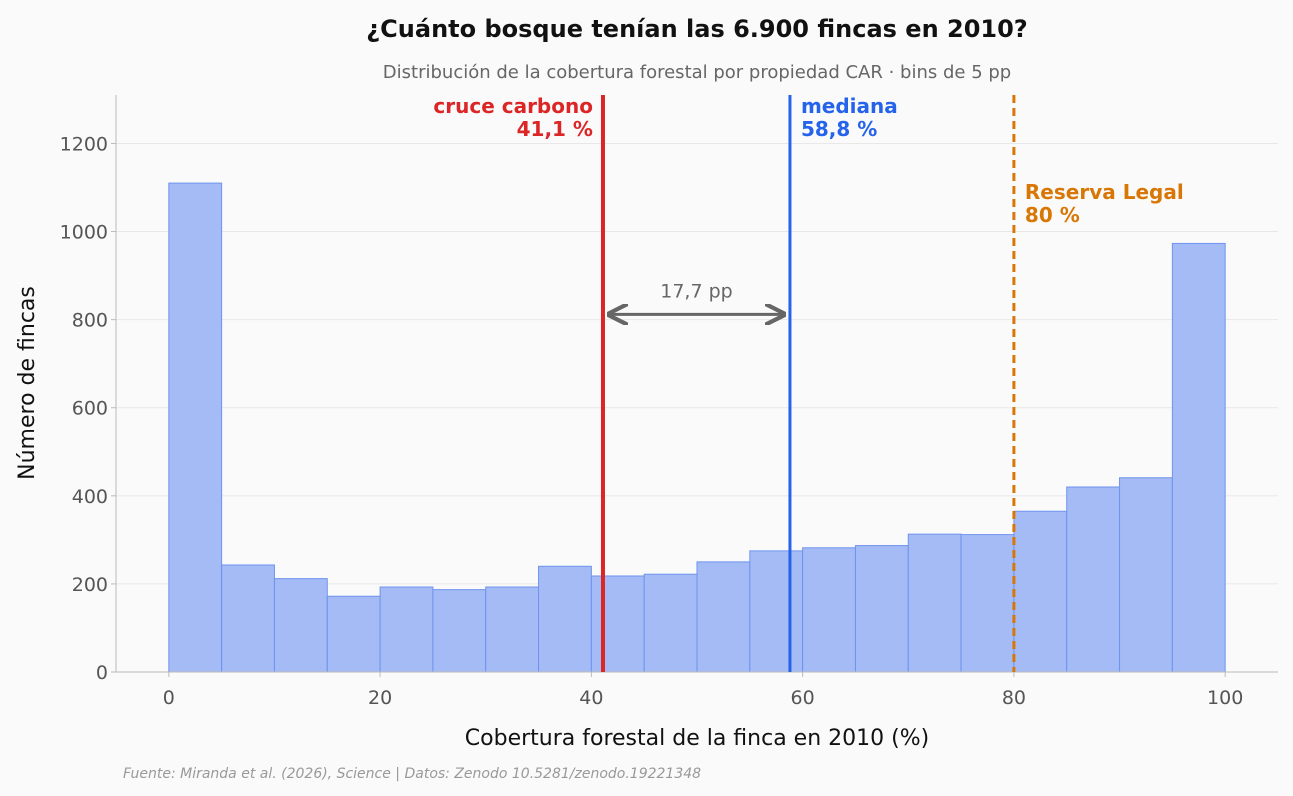  What do you see at coordinates (90, 497) in the screenshot?
I see `y-tick-label: 400` at bounding box center [90, 497].